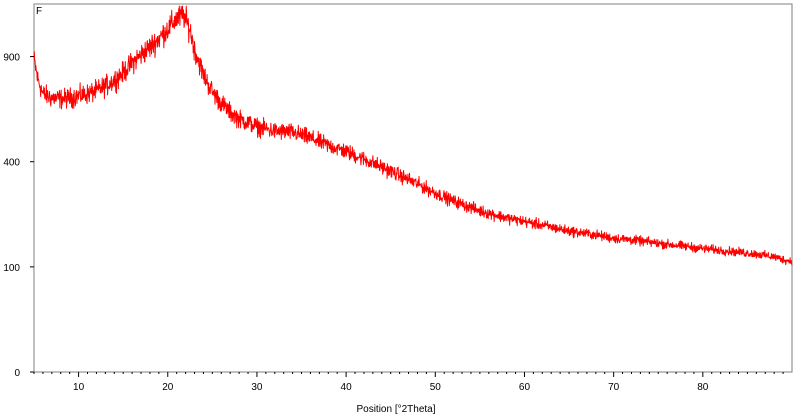 The width and height of the screenshot is (800, 414). What do you see at coordinates (11, 163) in the screenshot?
I see `y-tick-label: 400` at bounding box center [11, 163].